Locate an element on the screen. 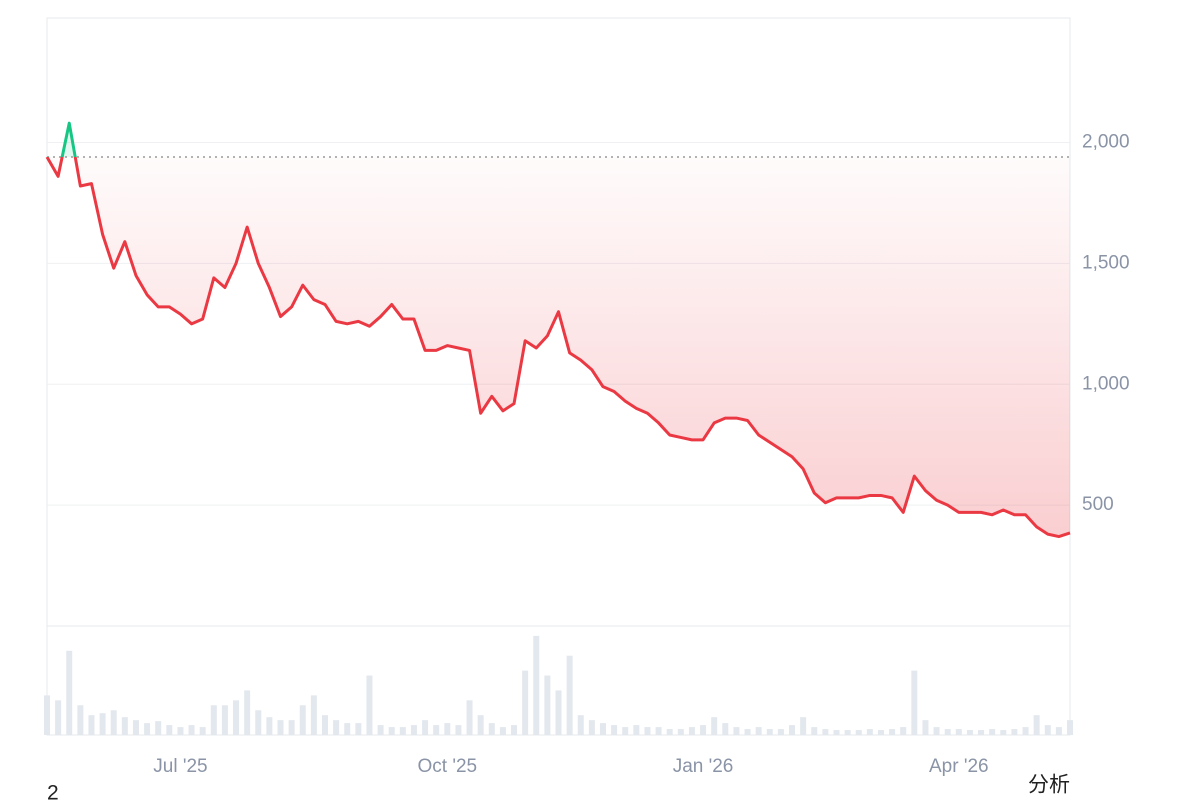  corner-text: 2 is located at coordinates (53, 791).